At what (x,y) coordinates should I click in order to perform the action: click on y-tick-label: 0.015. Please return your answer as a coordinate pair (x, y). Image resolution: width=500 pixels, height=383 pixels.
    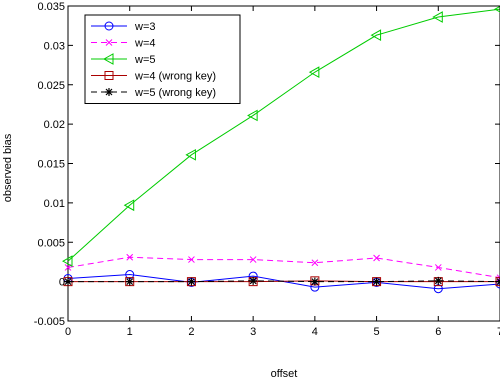
    Looking at the image, I should click on (51, 165).